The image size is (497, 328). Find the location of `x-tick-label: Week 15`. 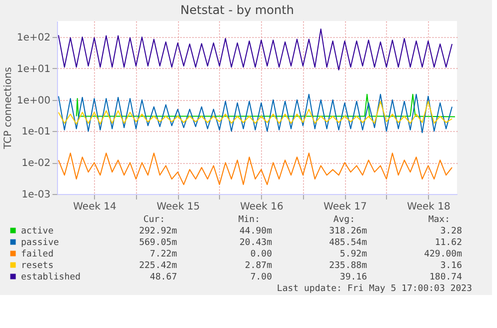

x-tick-label: Week 15 is located at coordinates (178, 207).